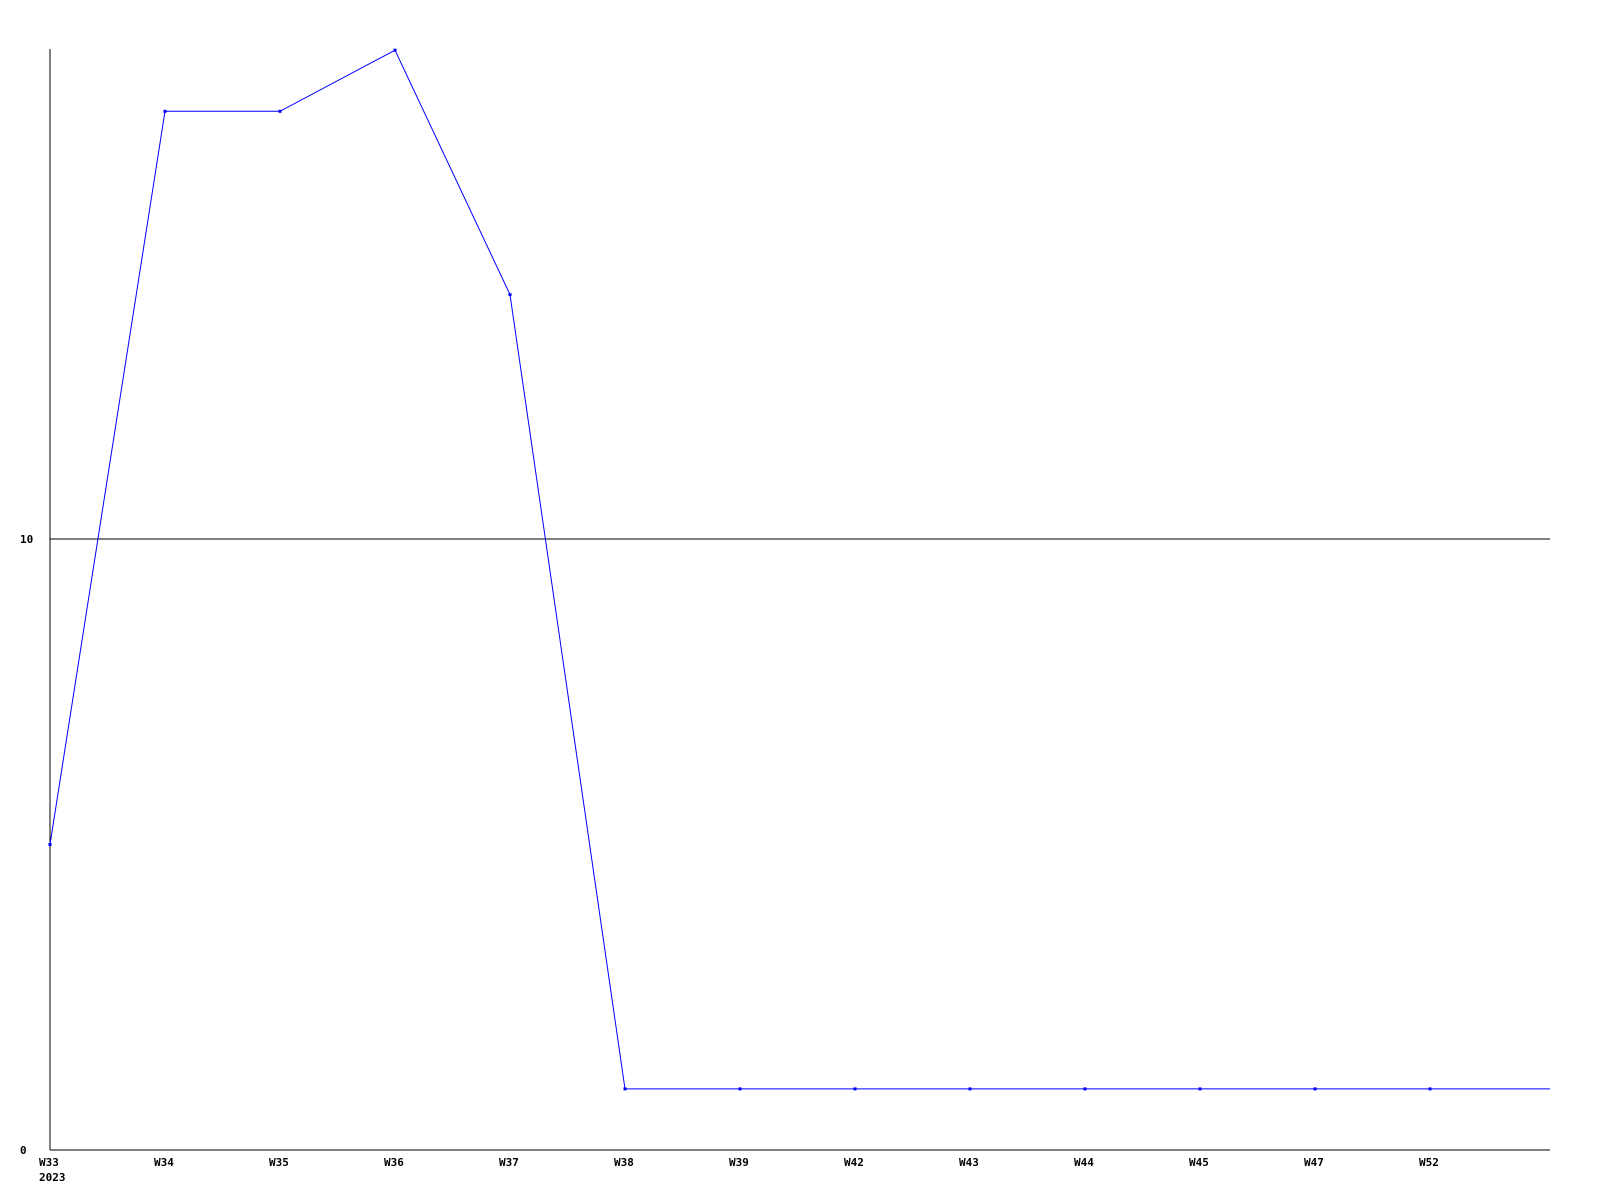 This screenshot has height=1200, width=1600. Describe the element at coordinates (26, 539) in the screenshot. I see `y-tick-label-10: 10` at that location.